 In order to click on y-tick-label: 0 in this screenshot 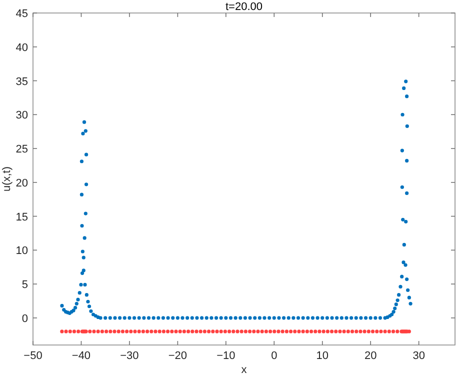, I will do `click(25, 318)`.